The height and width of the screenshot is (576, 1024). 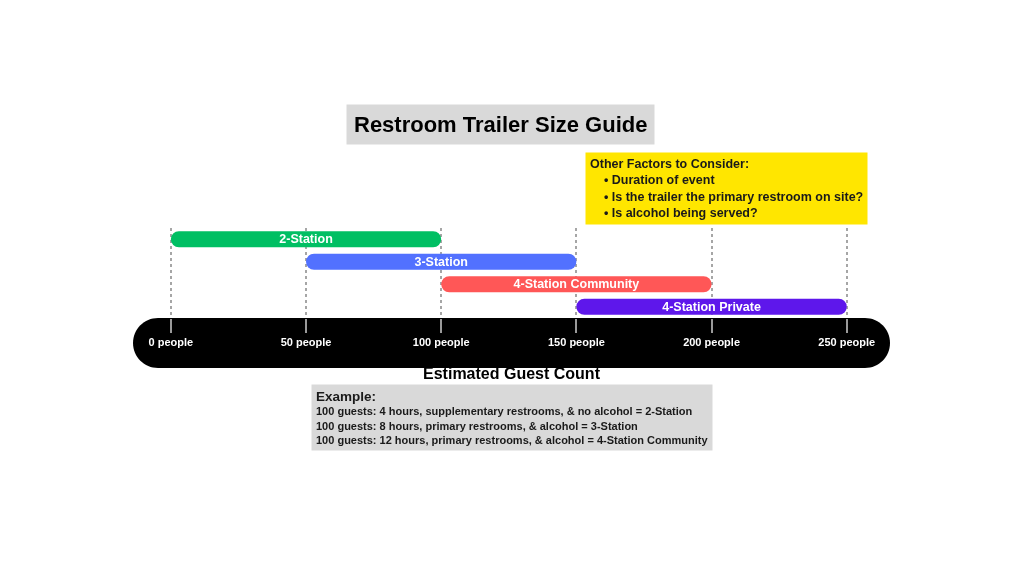 I want to click on text: Example: 100 guests: 4 hours, supplementary restrooms, & no alcohol = 2-Station 100 guests: 8 hours, primary restrooms, & alcohol = 3-Station 100 guests: 12 hours, primary restrooms, & alcohol = 4-Station Community, so click(x=512, y=417).